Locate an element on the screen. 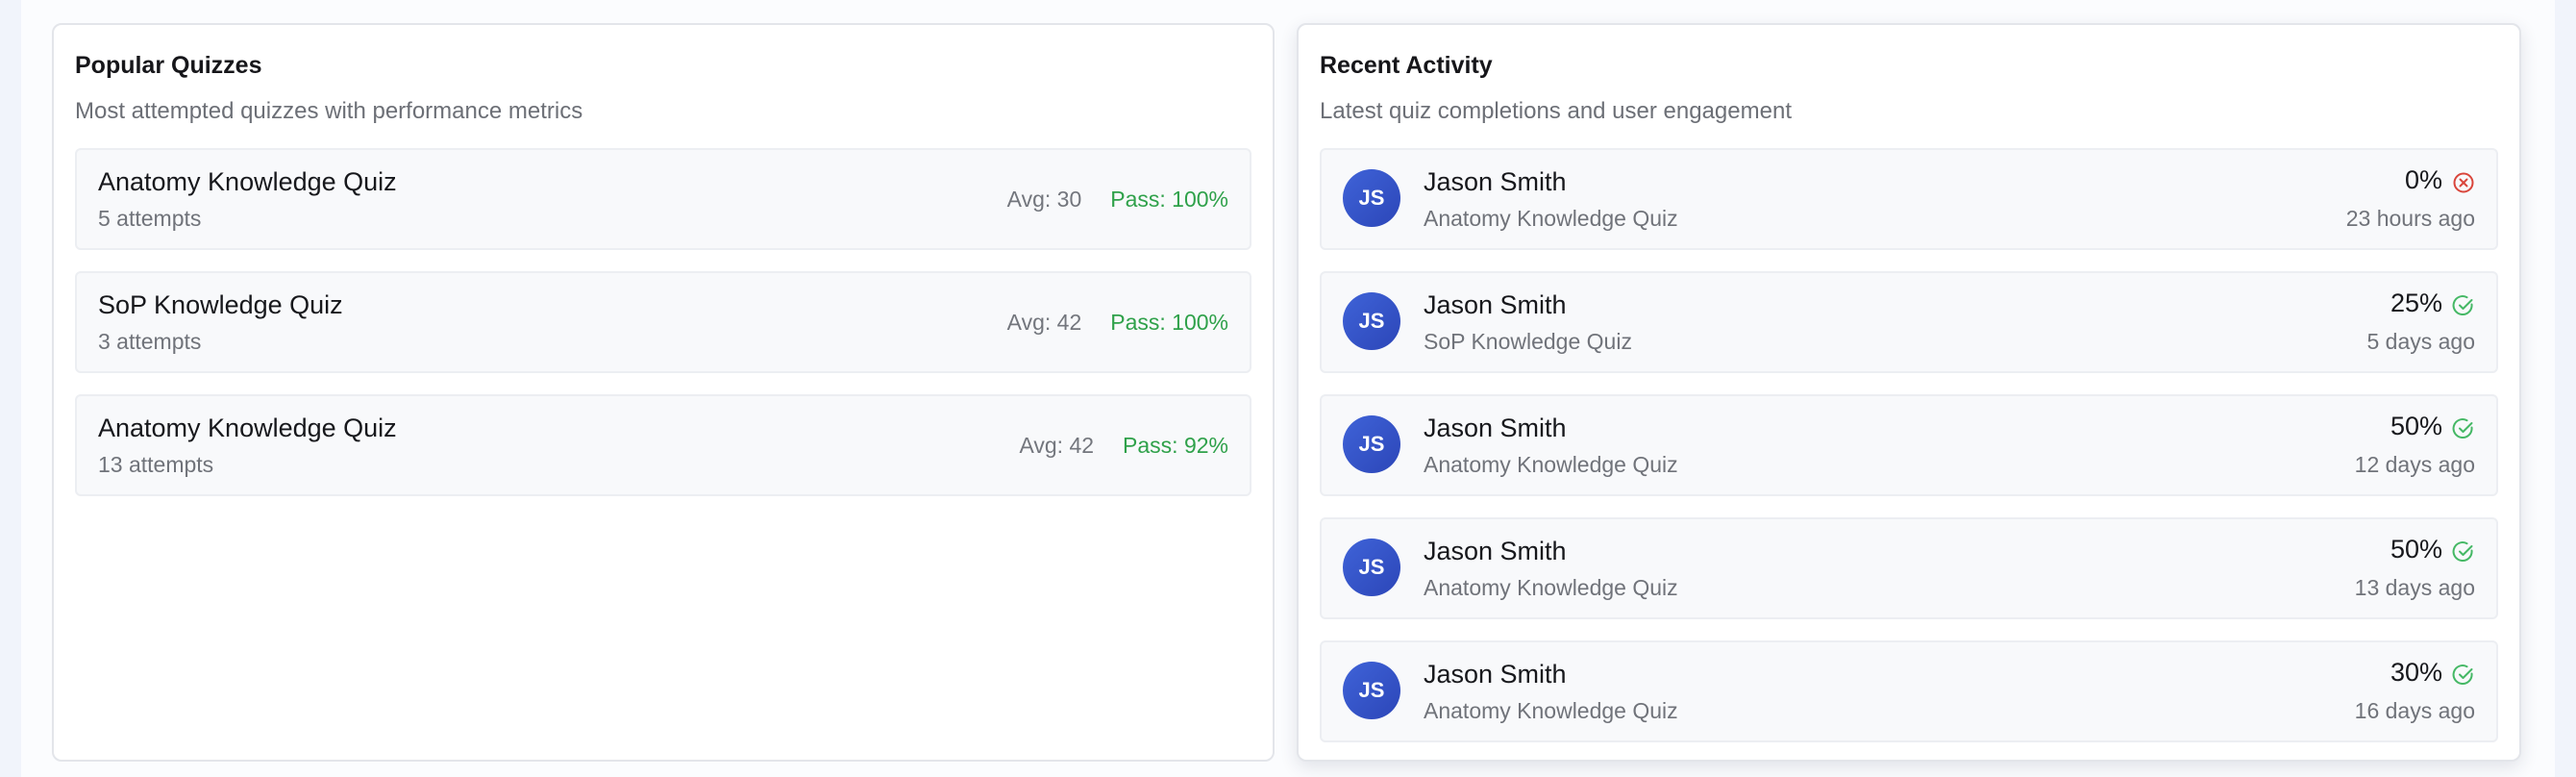 The height and width of the screenshot is (777, 2576). activity-score: 30% is located at coordinates (2416, 672).